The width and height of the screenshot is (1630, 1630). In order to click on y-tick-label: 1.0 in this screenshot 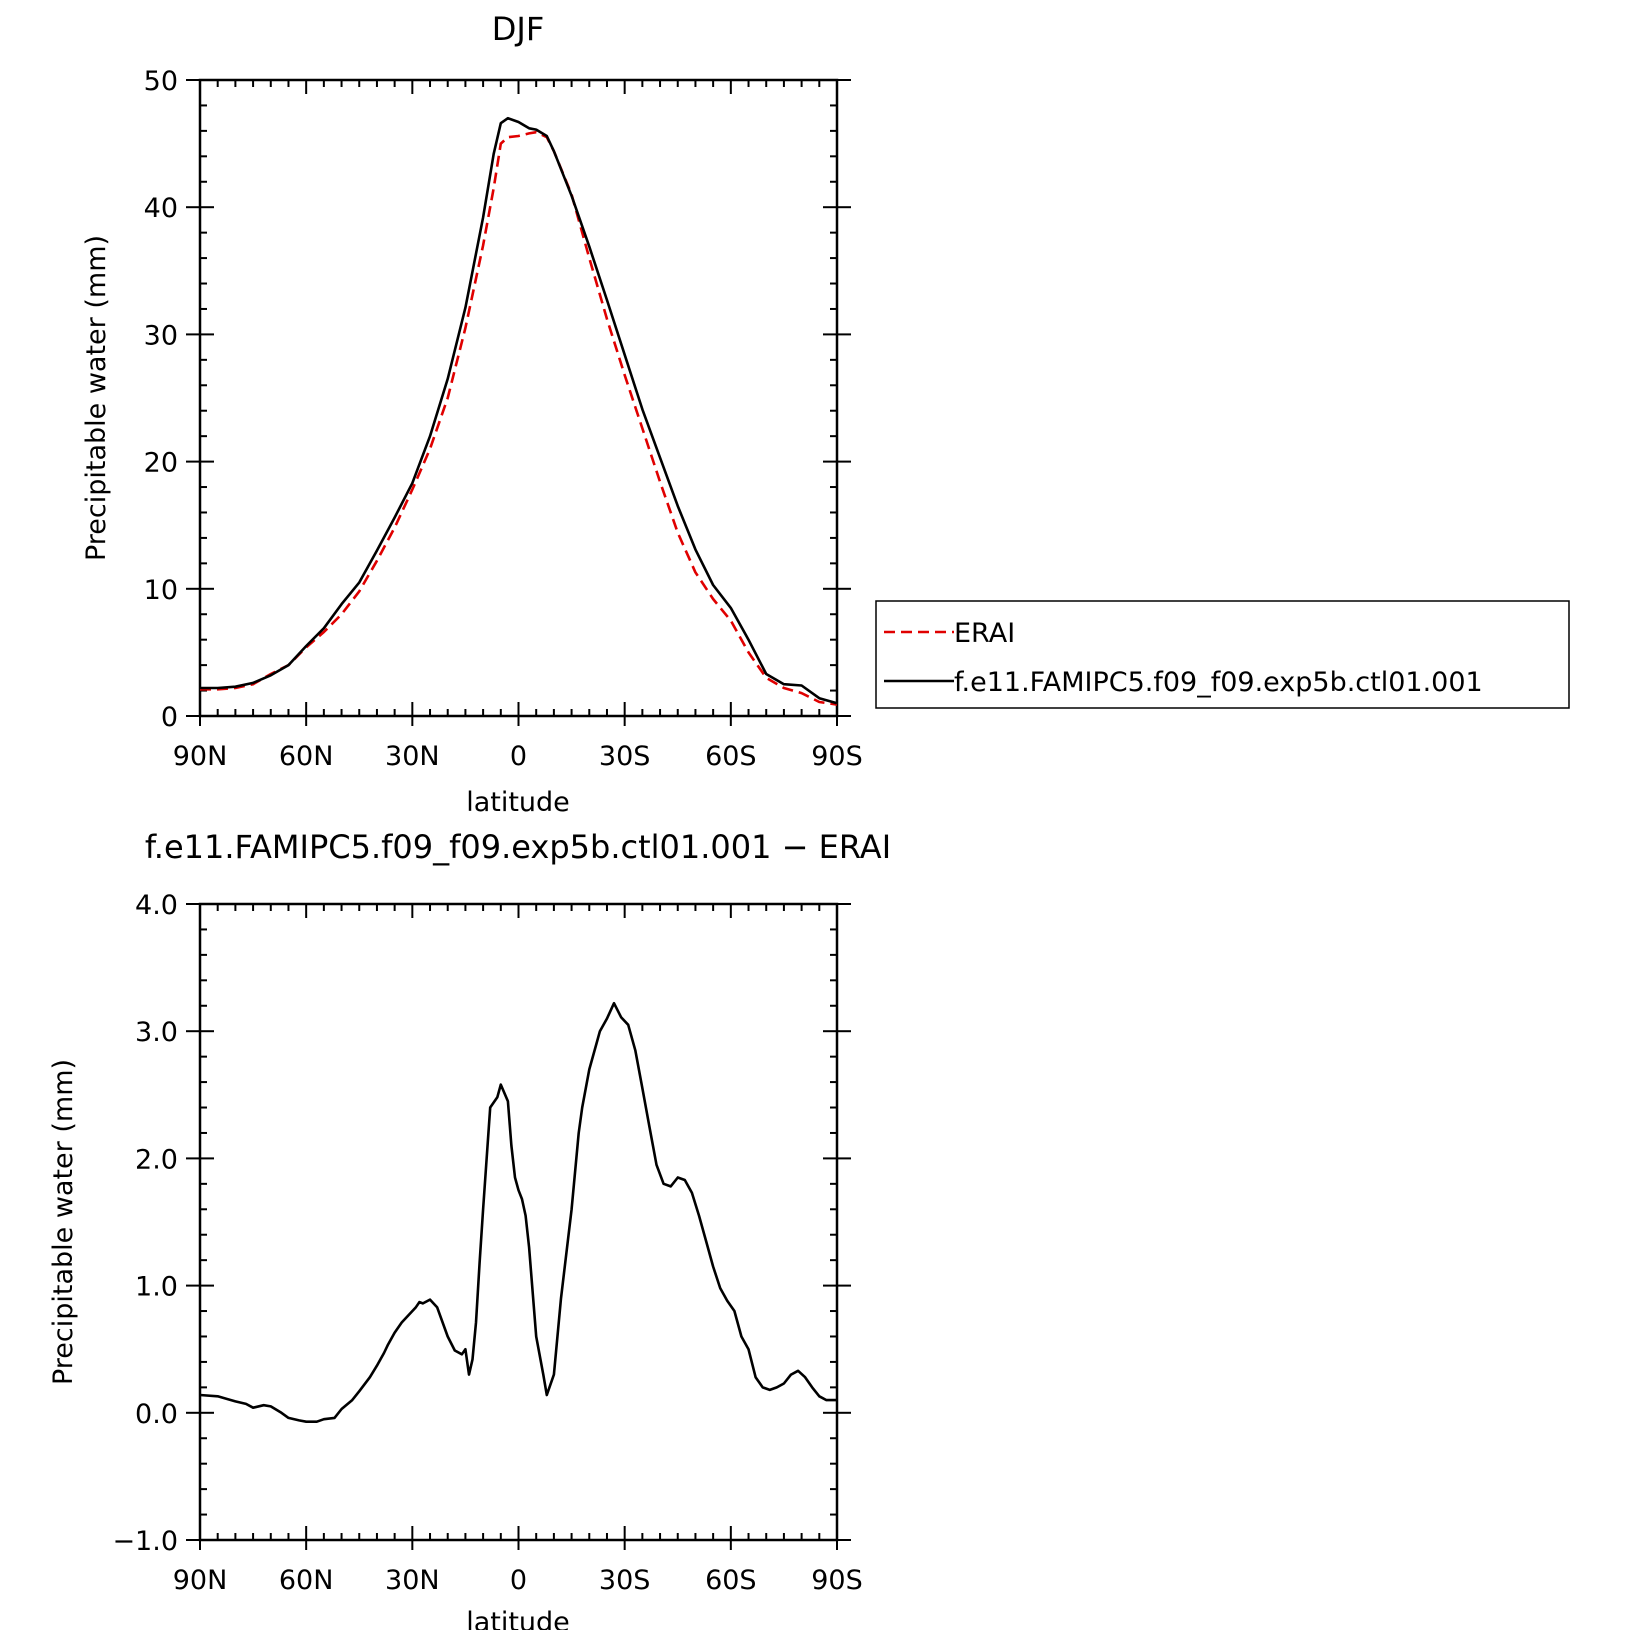, I will do `click(156, 1287)`.